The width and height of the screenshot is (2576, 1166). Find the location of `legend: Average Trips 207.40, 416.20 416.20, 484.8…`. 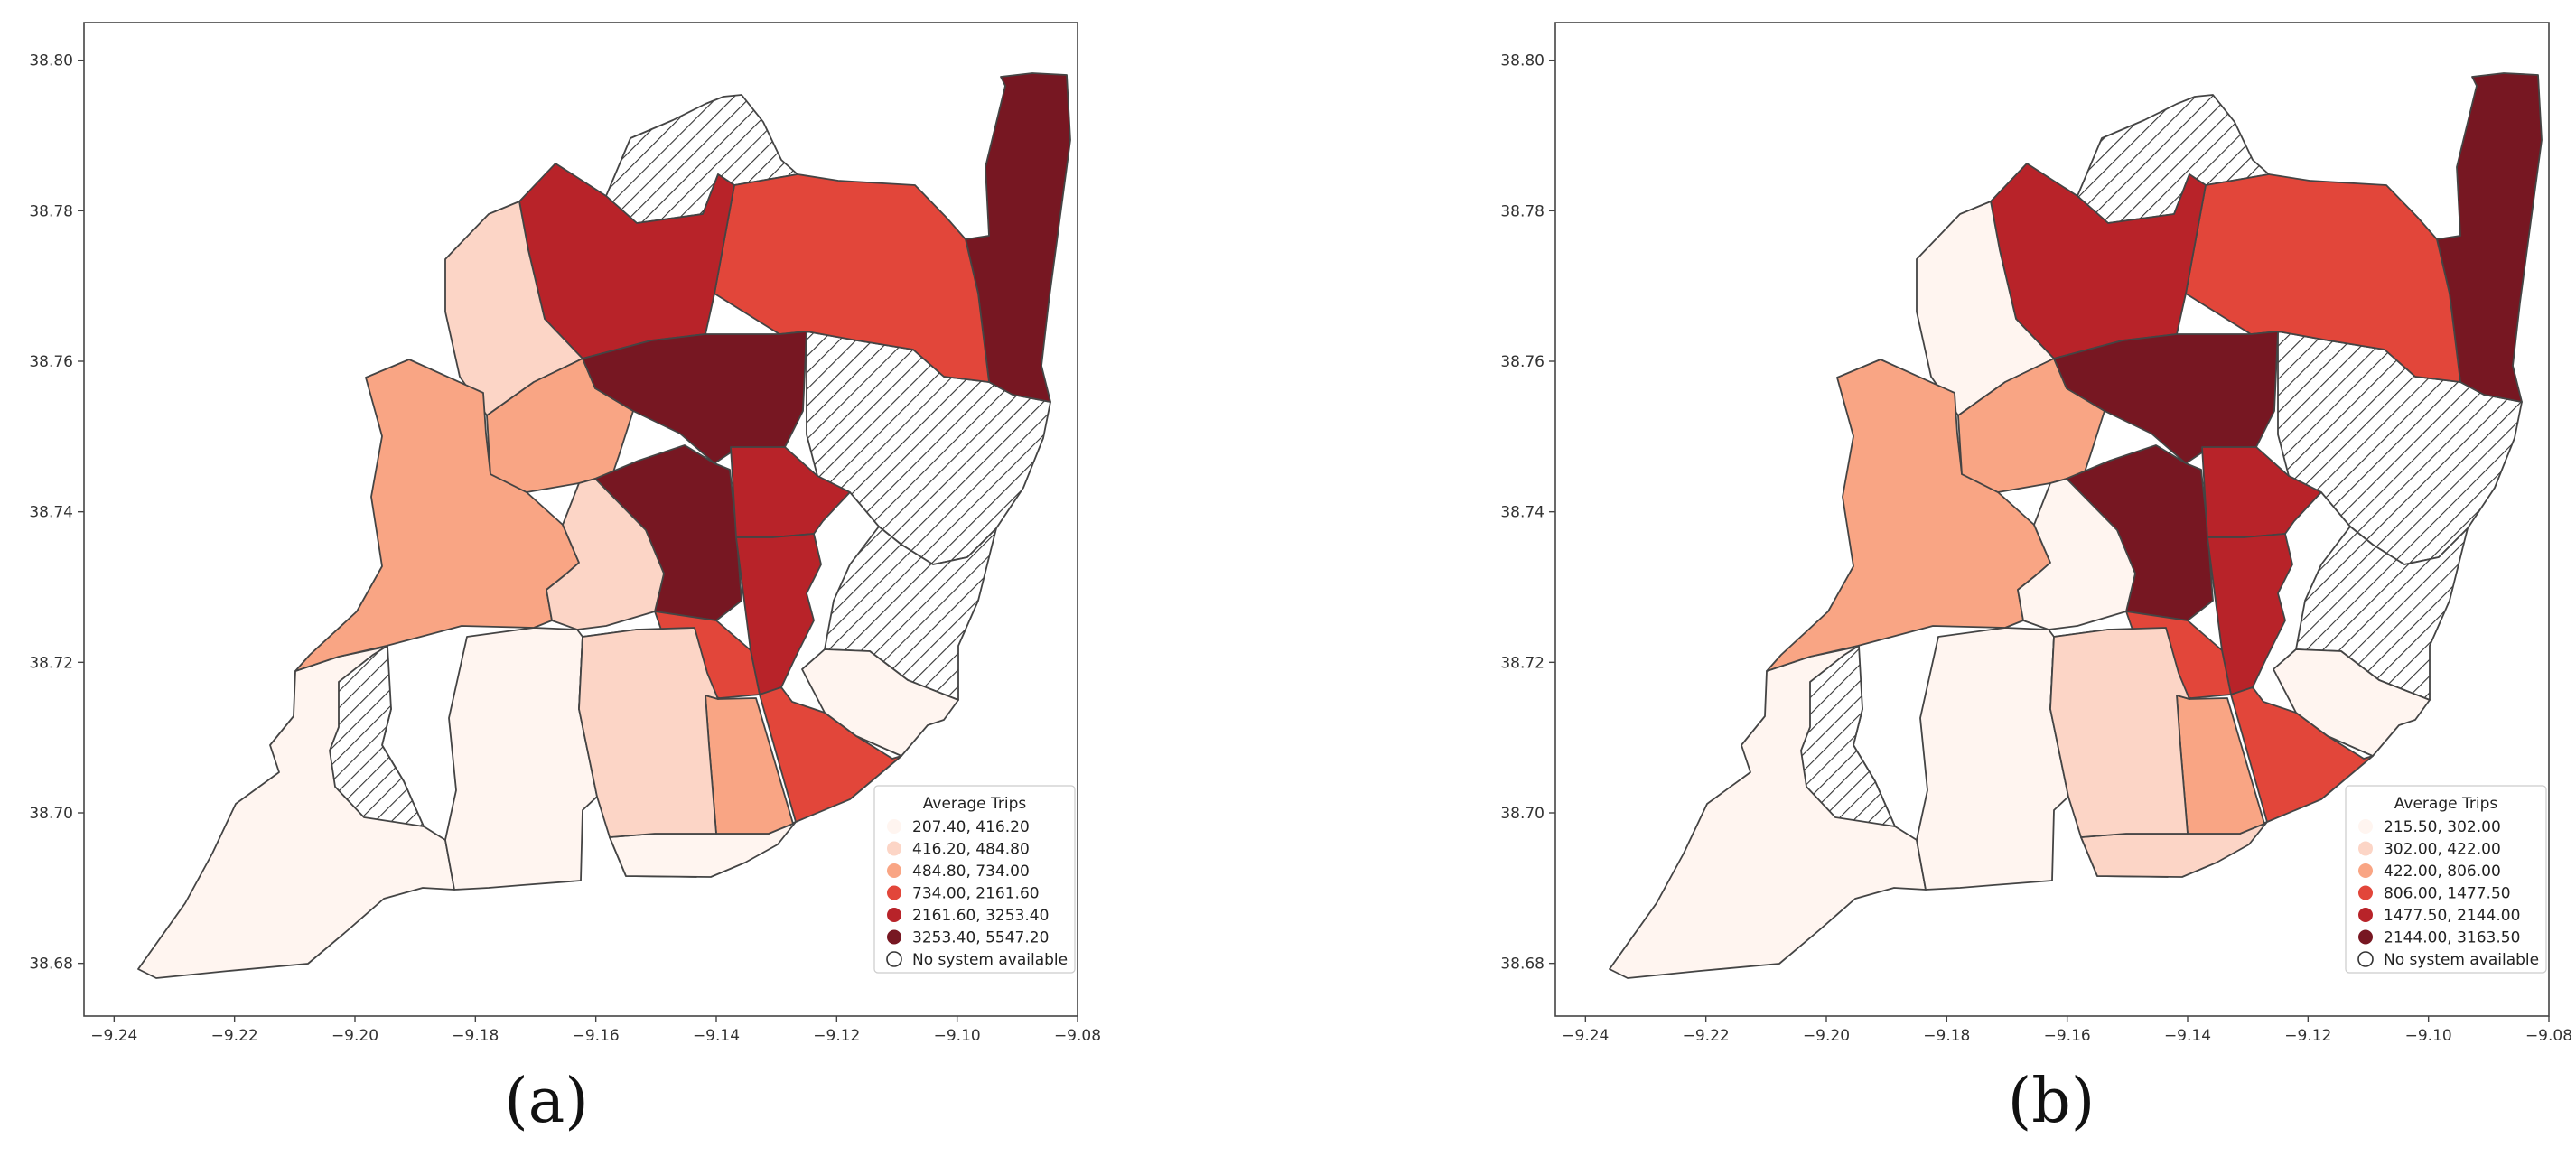

legend: Average Trips 207.40, 416.20 416.20, 484.8… is located at coordinates (975, 879).